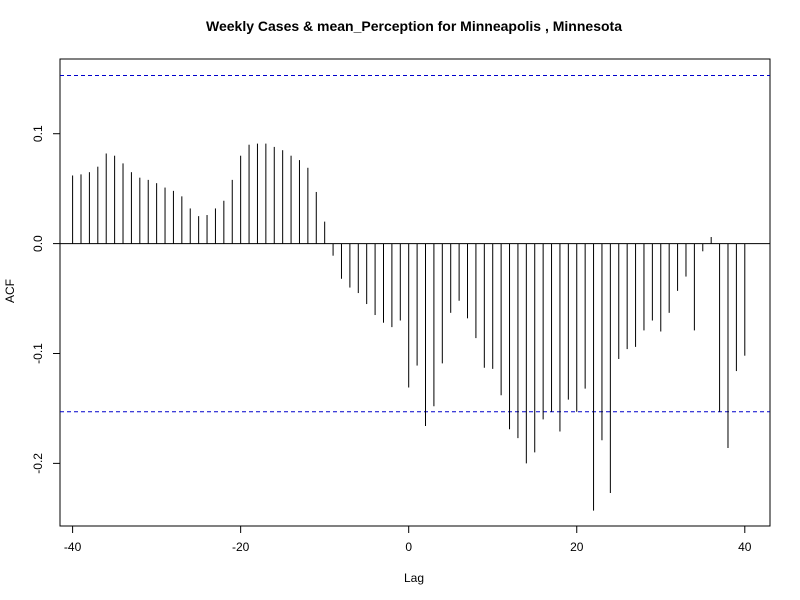 The image size is (800, 600). What do you see at coordinates (38, 243) in the screenshot?
I see `y-tick-label: 0.0` at bounding box center [38, 243].